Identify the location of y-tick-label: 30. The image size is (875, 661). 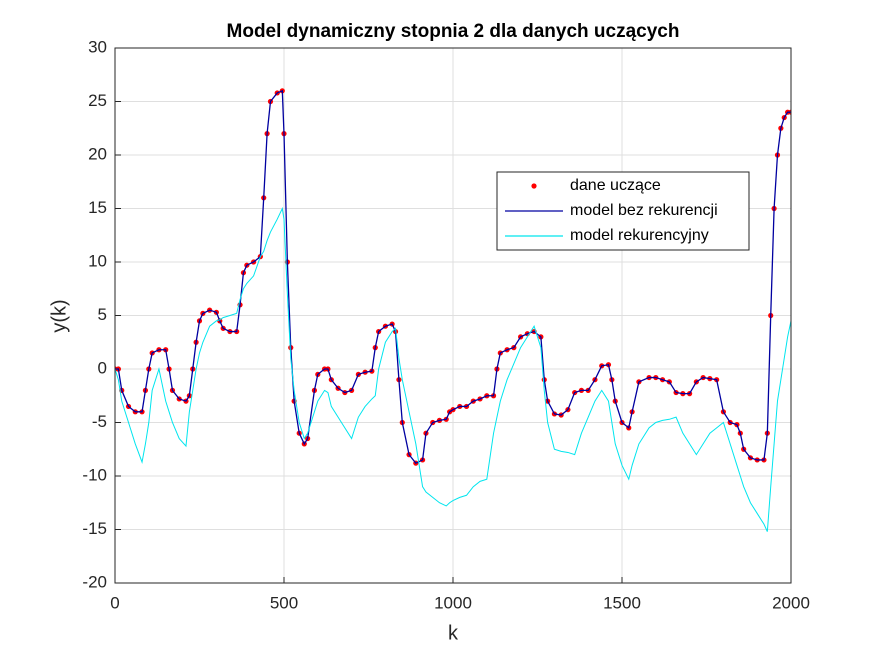
(97, 46).